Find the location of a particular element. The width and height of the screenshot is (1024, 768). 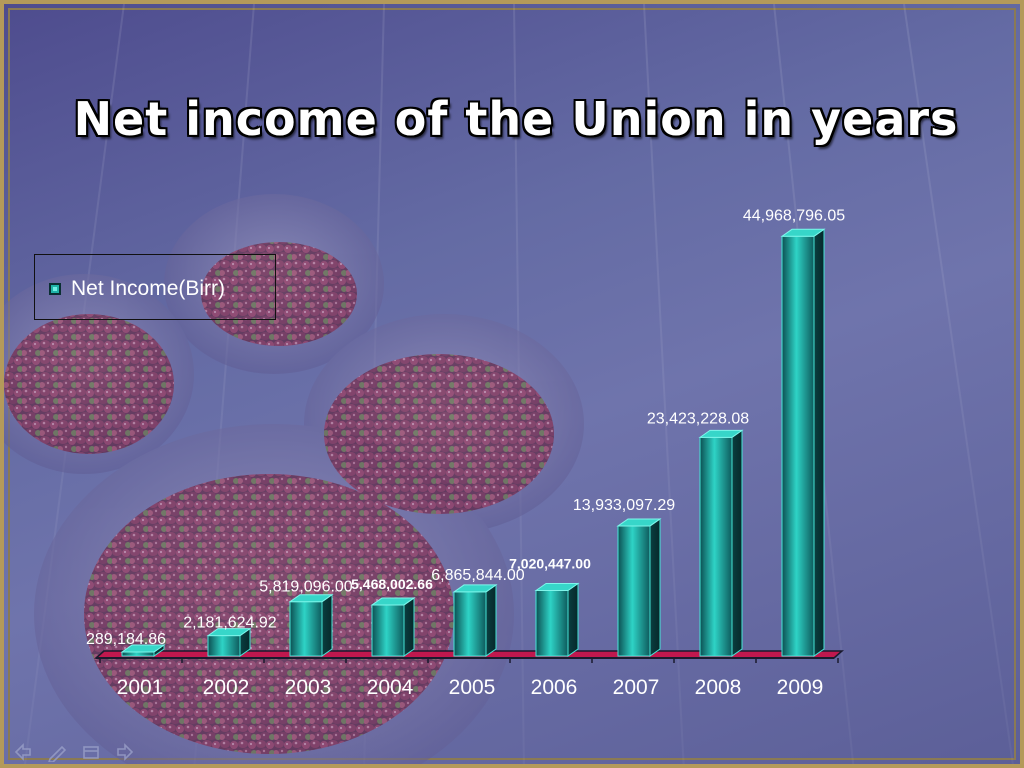

legend-label: Net Income(Birr) is located at coordinates (148, 288).